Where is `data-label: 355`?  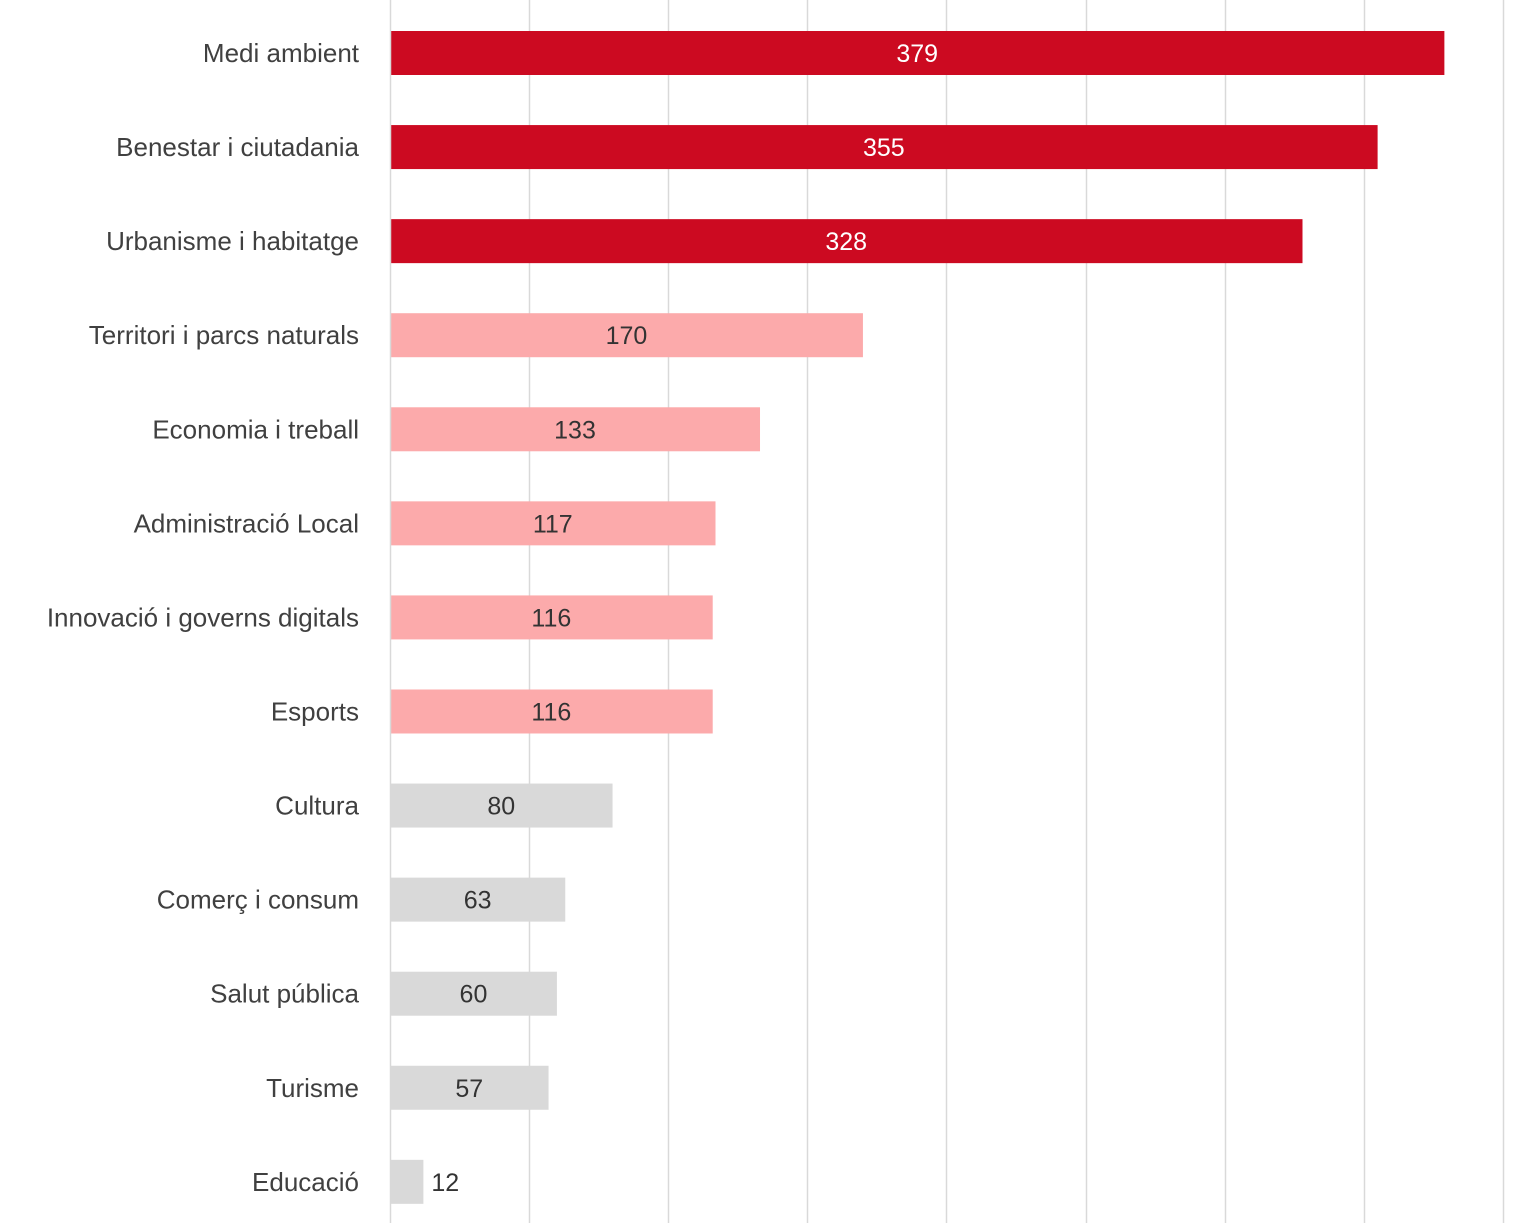
data-label: 355 is located at coordinates (884, 148).